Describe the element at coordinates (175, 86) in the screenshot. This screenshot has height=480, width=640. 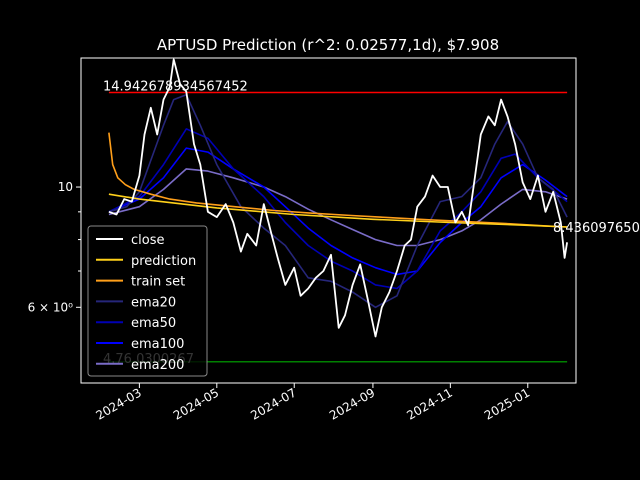
I see `hline-label-0: 14.942678934567452` at that location.